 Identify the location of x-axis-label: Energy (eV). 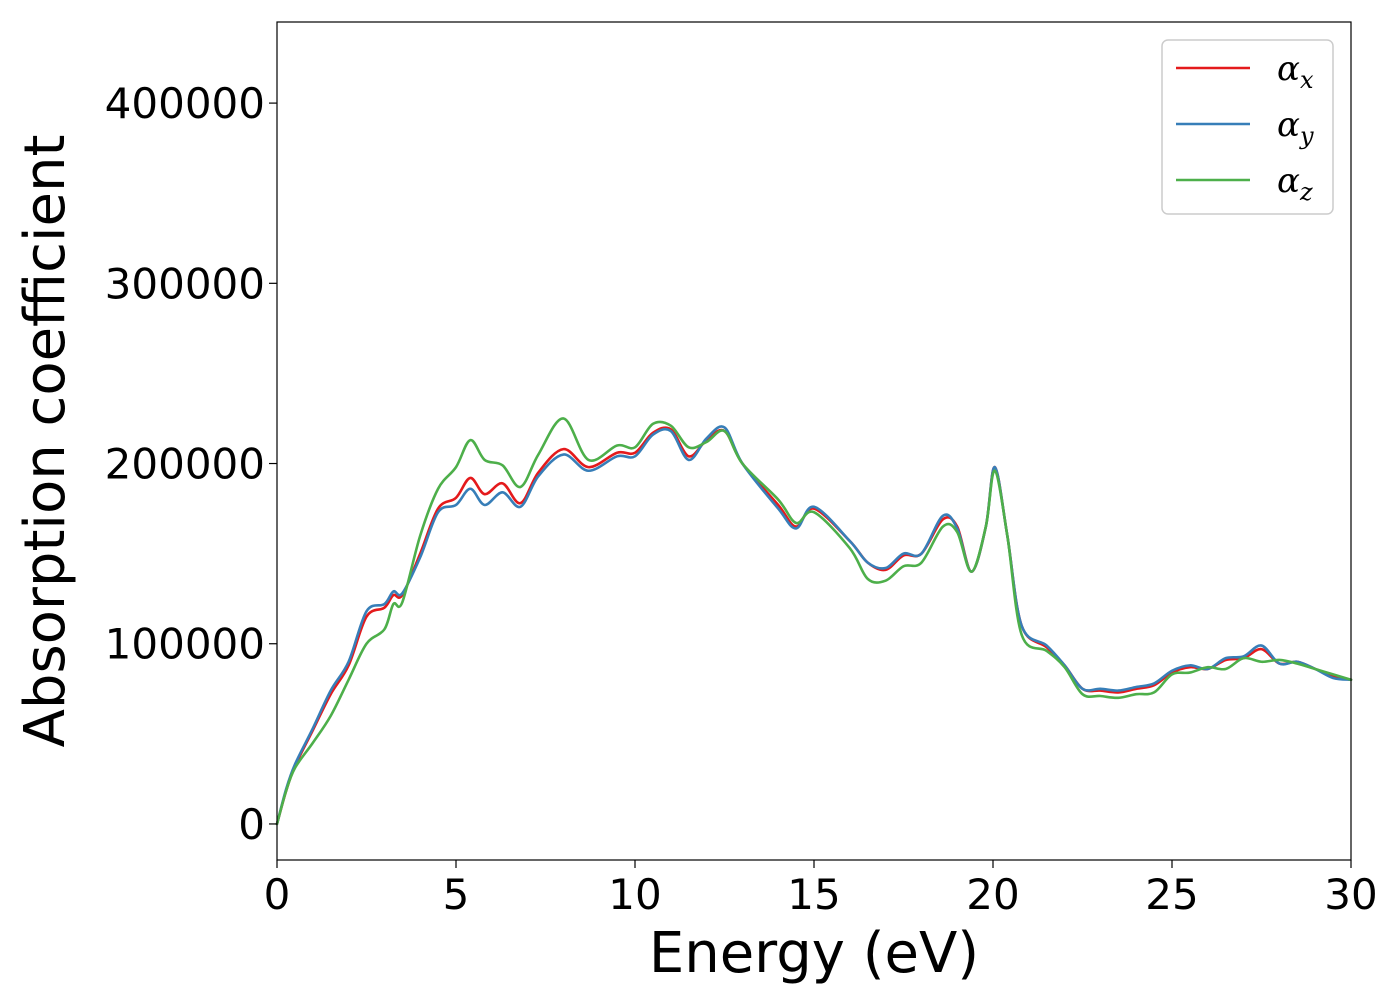
(814, 953).